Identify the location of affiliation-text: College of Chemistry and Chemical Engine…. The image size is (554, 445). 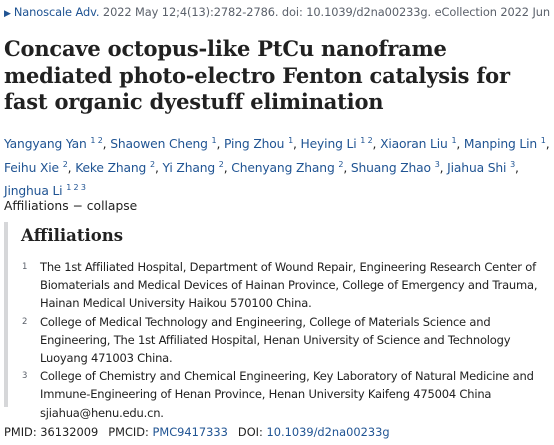
(287, 394).